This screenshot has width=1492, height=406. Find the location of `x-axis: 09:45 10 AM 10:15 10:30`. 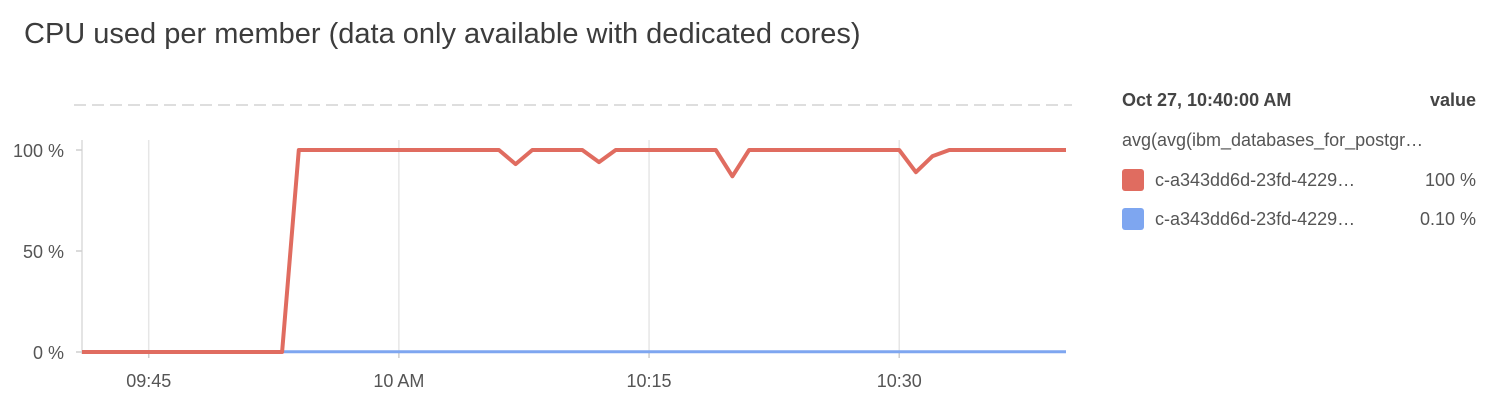

x-axis: 09:45 10 AM 10:15 10:30 is located at coordinates (524, 381).